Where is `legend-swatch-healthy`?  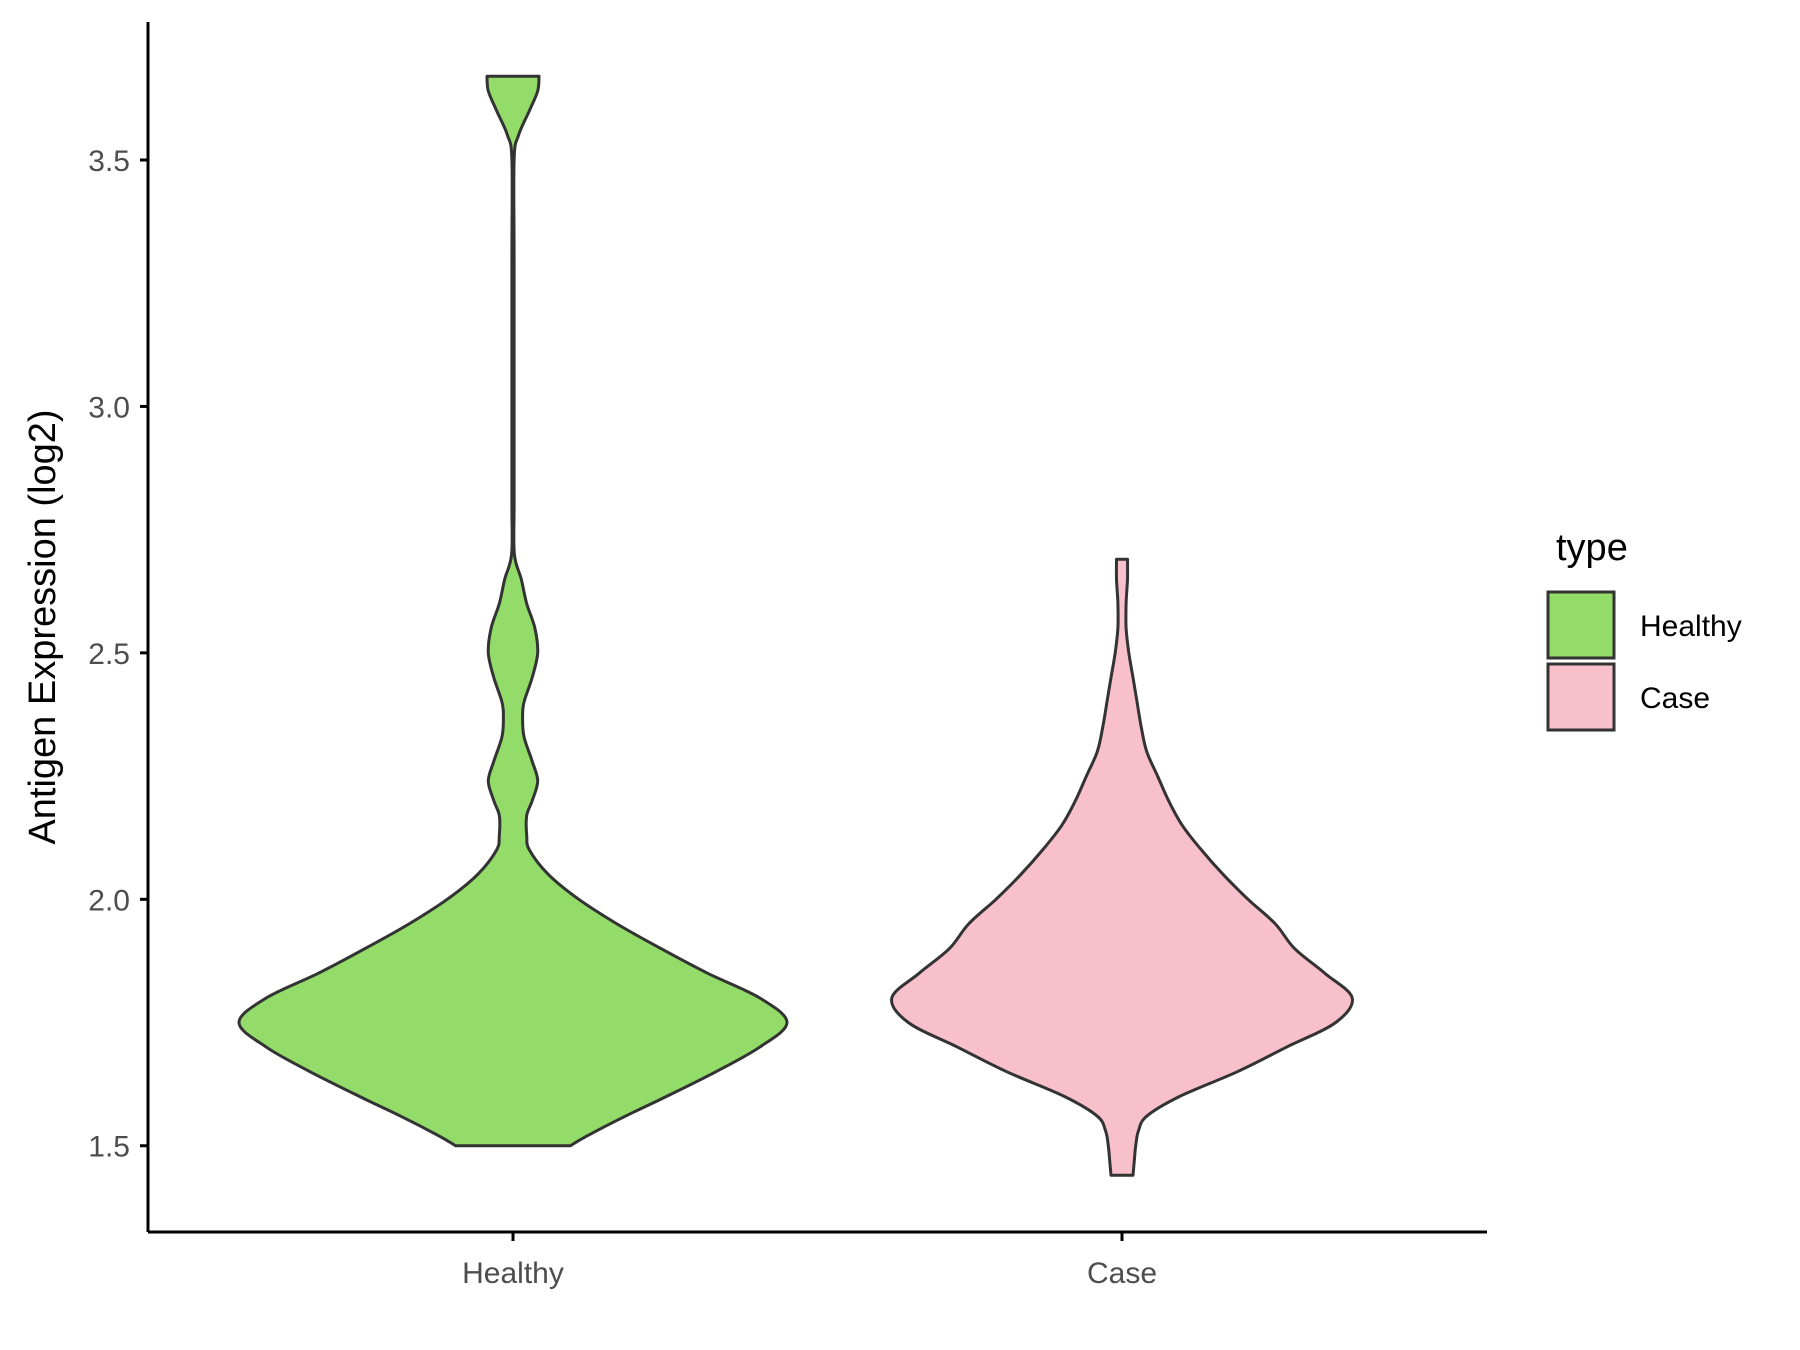 legend-swatch-healthy is located at coordinates (1581, 625).